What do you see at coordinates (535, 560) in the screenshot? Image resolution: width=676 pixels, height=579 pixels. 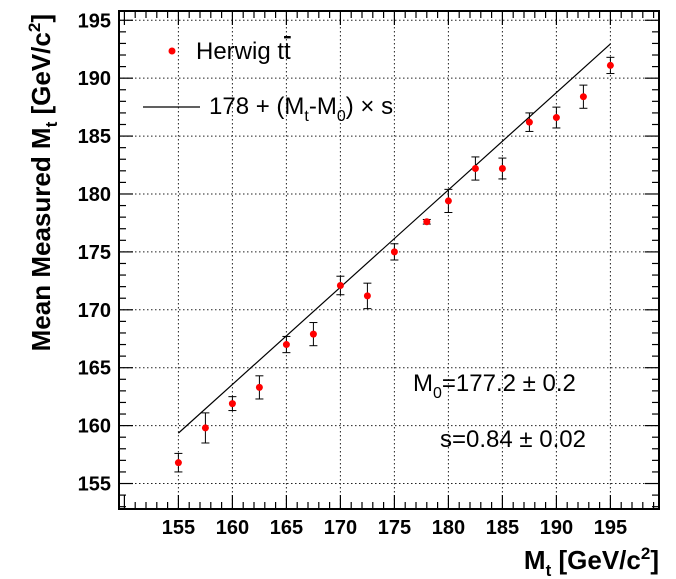 I see `x-axis-title-main: M` at bounding box center [535, 560].